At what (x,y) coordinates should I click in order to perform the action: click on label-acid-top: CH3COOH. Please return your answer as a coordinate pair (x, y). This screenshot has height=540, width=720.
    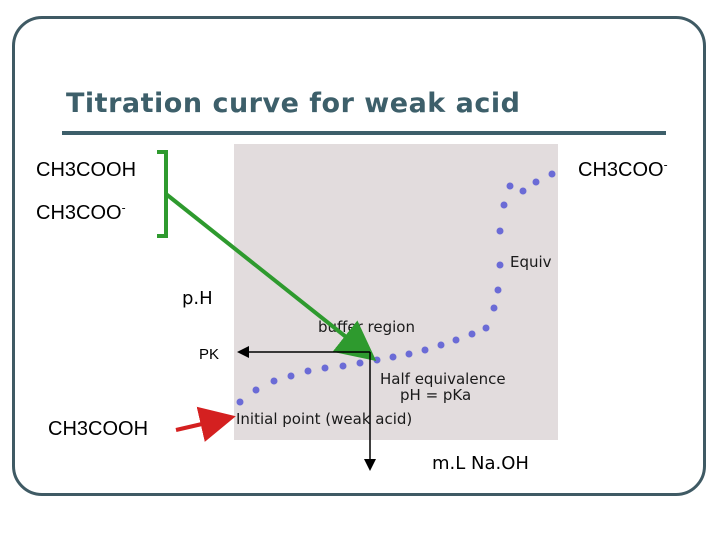
    Looking at the image, I should click on (86, 170).